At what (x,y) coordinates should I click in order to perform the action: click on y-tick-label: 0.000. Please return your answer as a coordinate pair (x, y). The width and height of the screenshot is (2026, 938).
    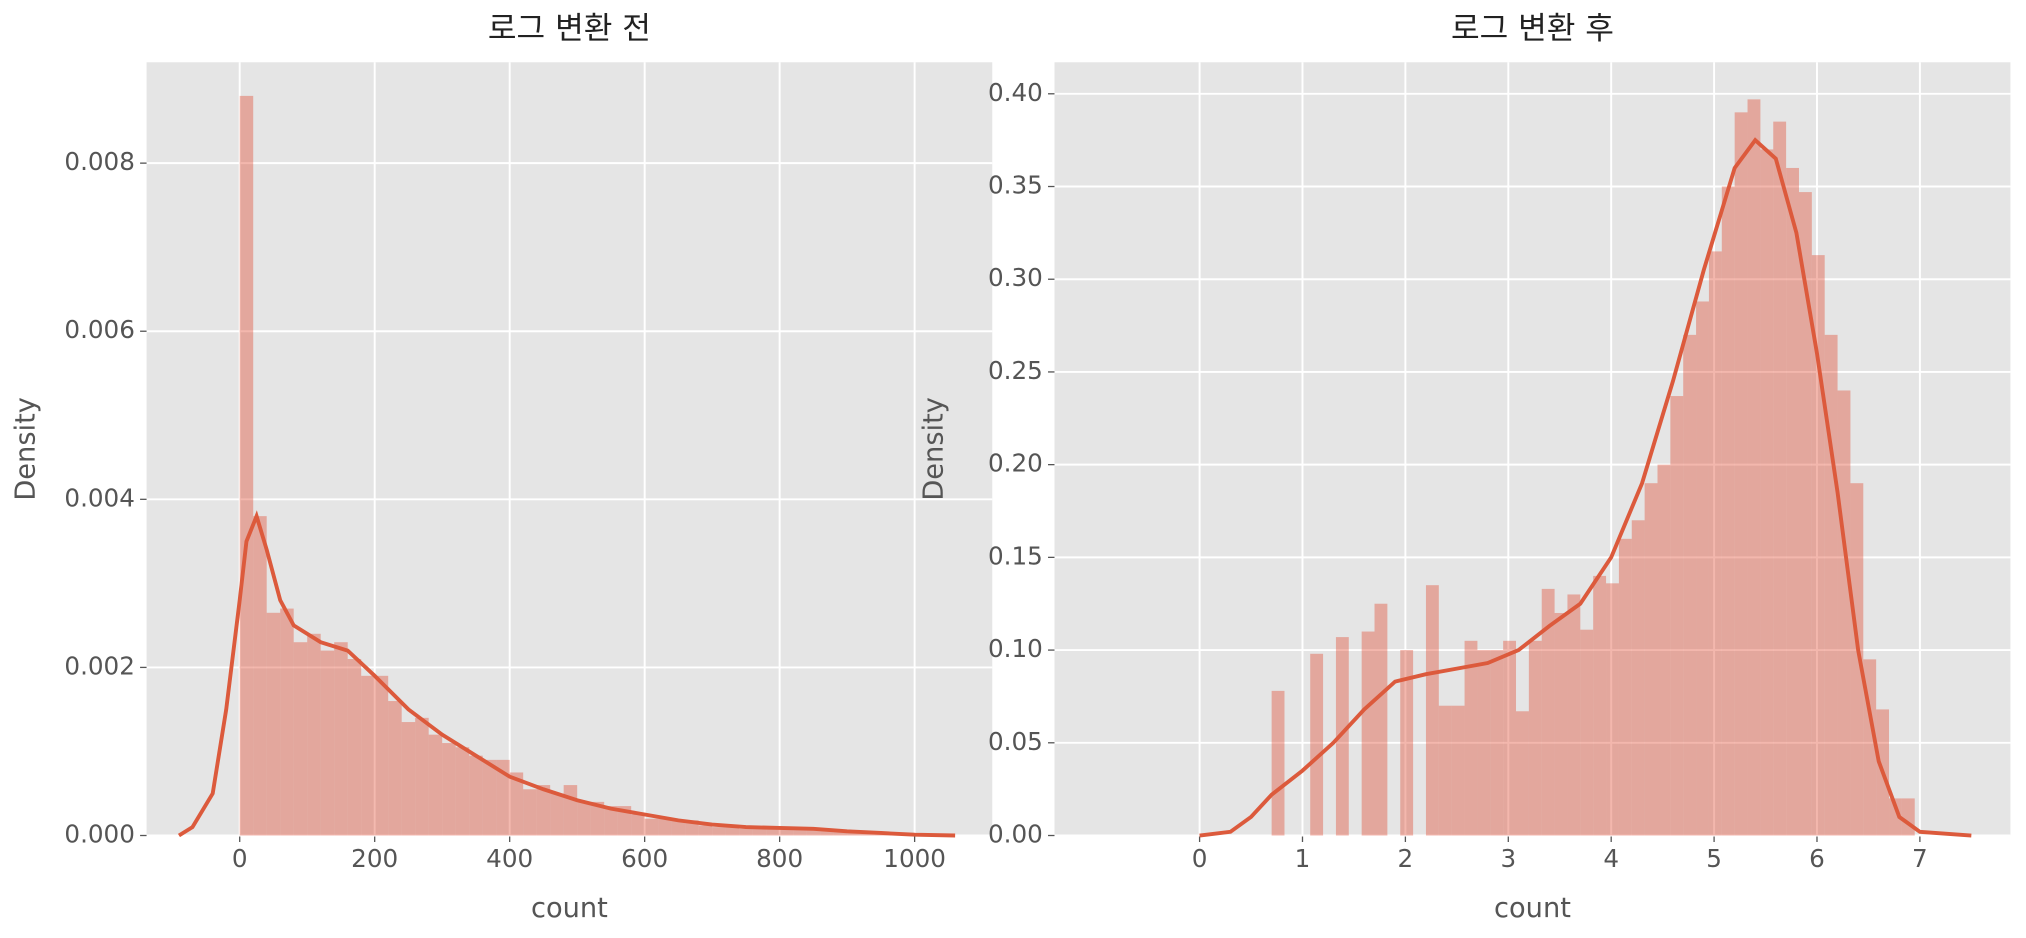
    Looking at the image, I should click on (99, 834).